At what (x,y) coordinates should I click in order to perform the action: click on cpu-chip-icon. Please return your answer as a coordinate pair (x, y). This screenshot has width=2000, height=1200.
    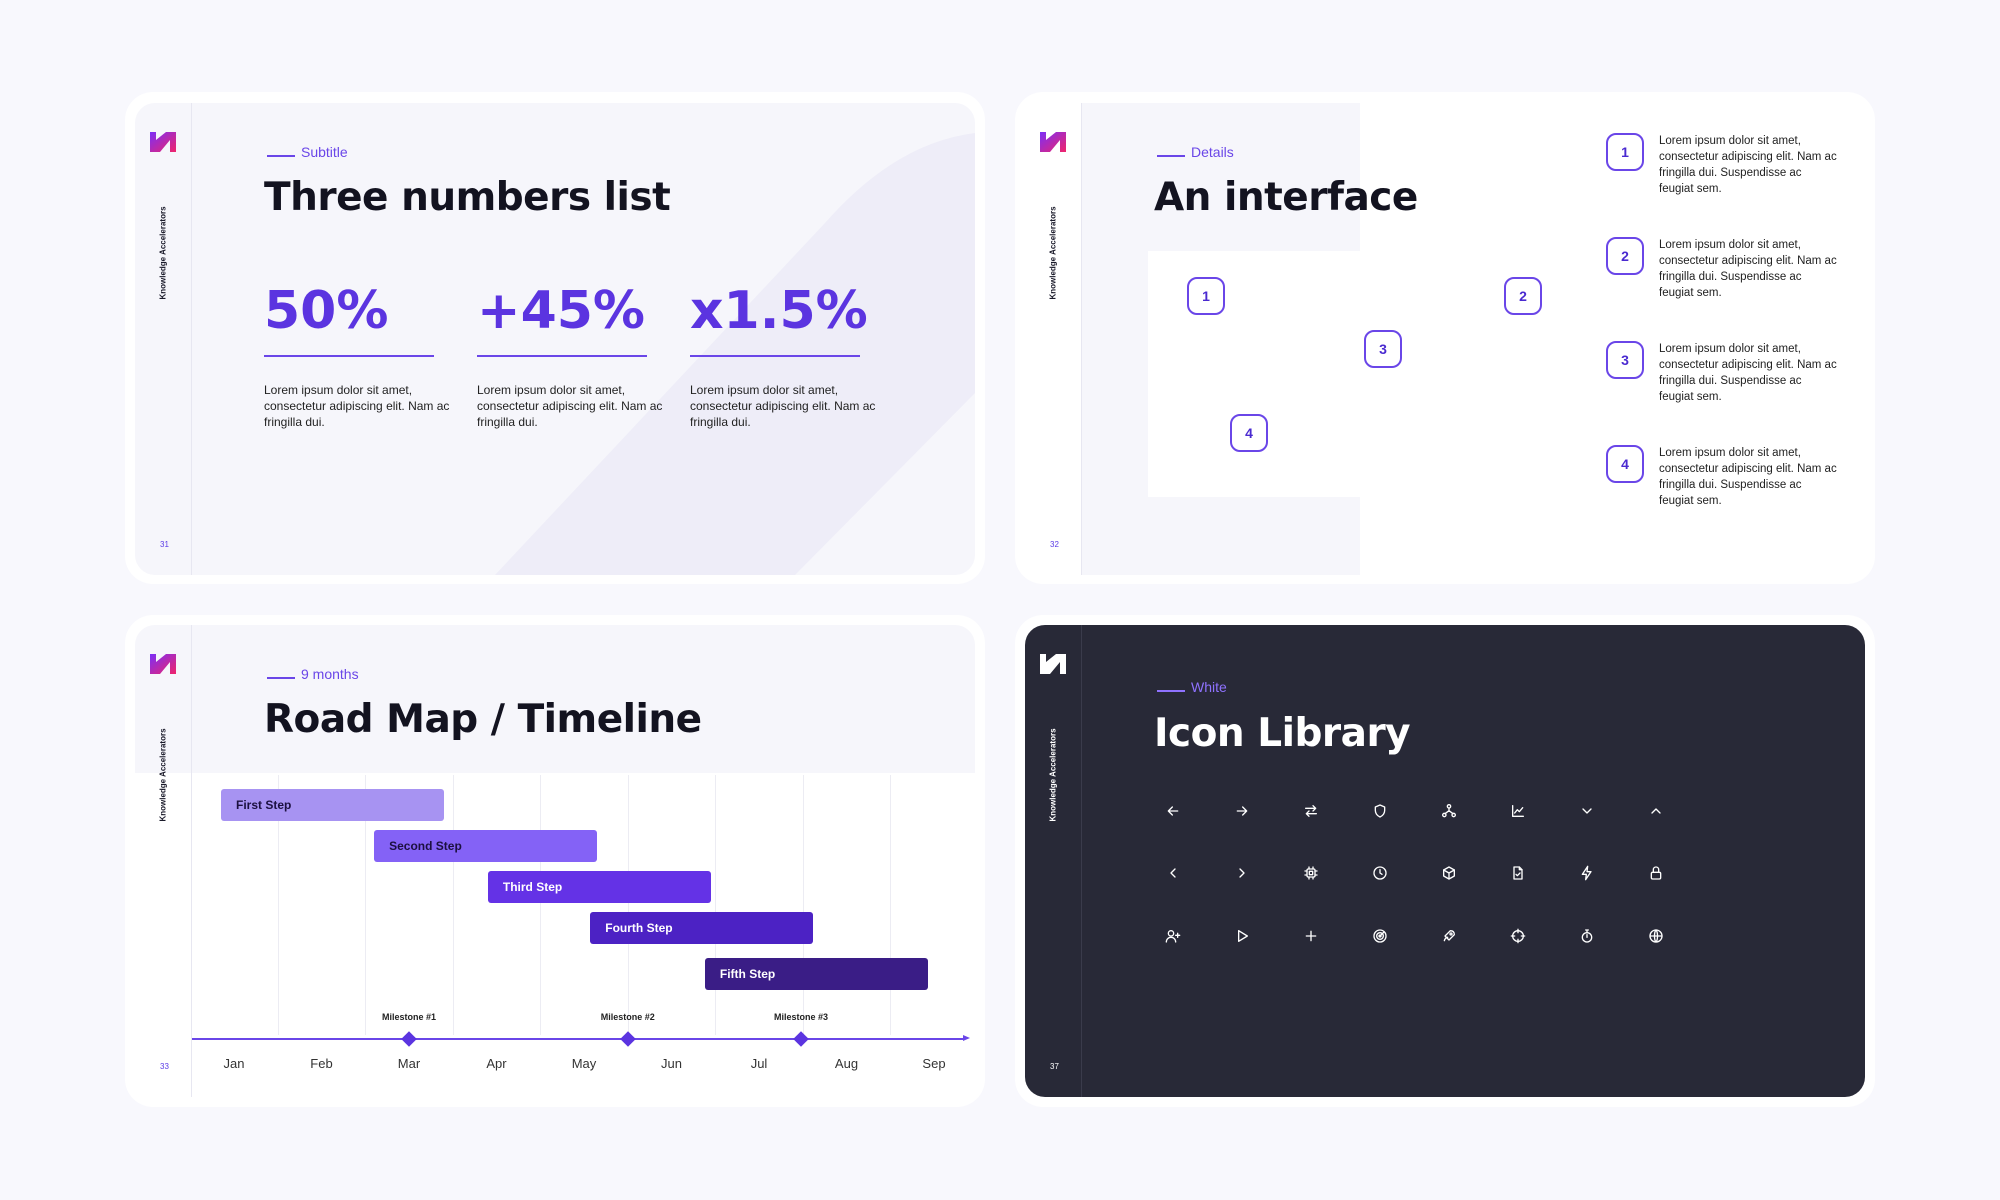
    Looking at the image, I should click on (1311, 873).